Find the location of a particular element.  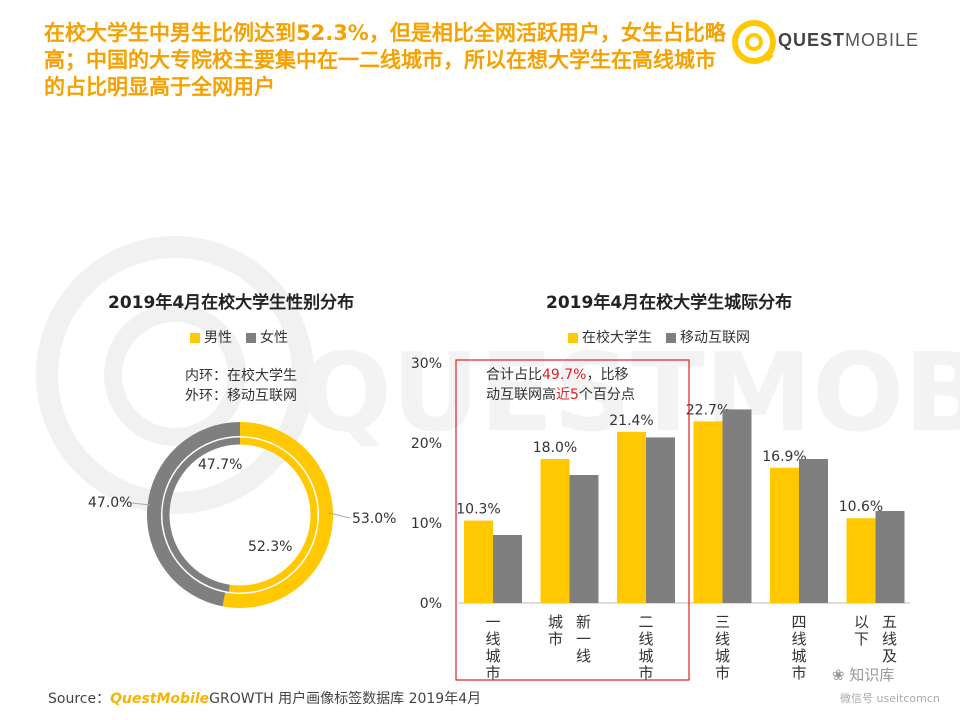

inner-ring-segment-female is located at coordinates (201, 514).